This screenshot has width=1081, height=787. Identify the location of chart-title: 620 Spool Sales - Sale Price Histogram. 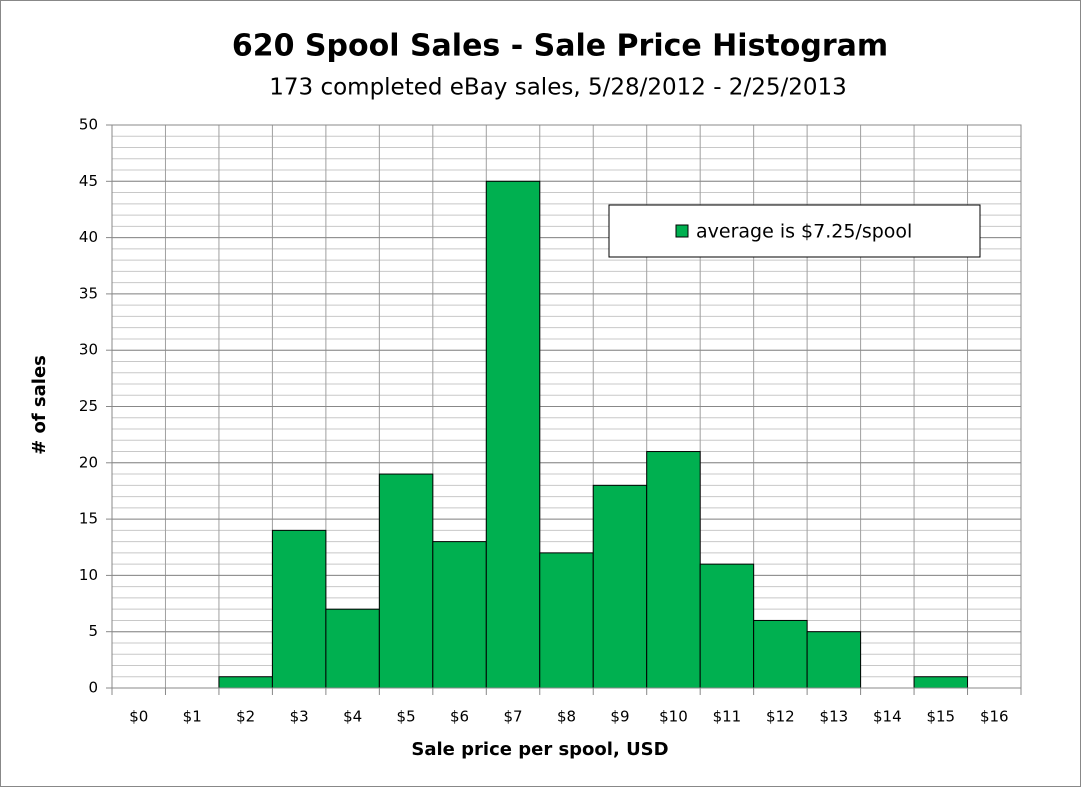
(560, 46).